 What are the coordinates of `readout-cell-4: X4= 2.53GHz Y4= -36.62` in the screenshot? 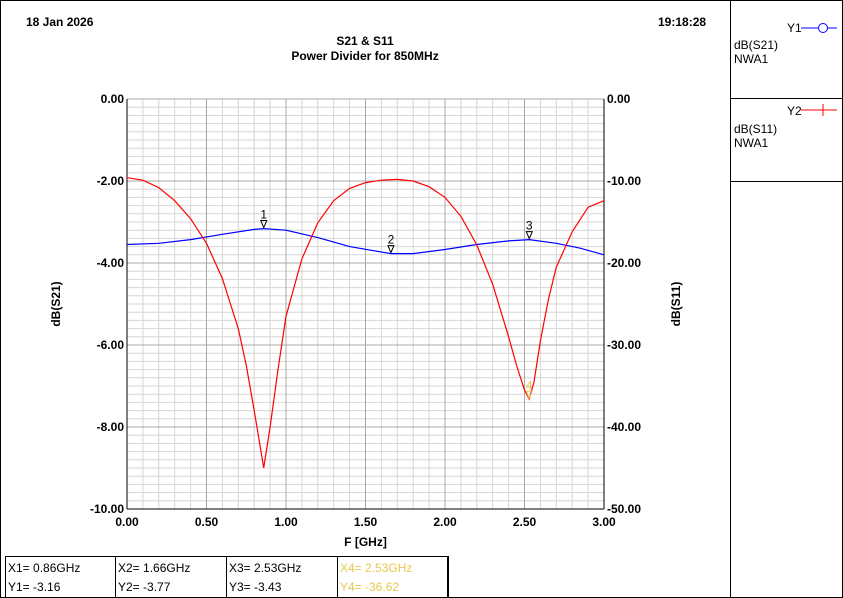 It's located at (393, 577).